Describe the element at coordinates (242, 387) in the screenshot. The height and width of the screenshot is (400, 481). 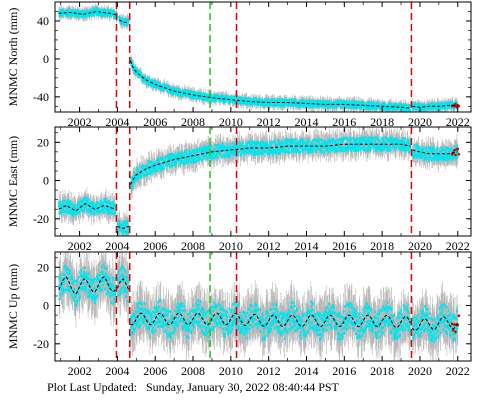
I see `plot-updated-value: Sunday, January 30, 2022 08:40:44 PST` at that location.